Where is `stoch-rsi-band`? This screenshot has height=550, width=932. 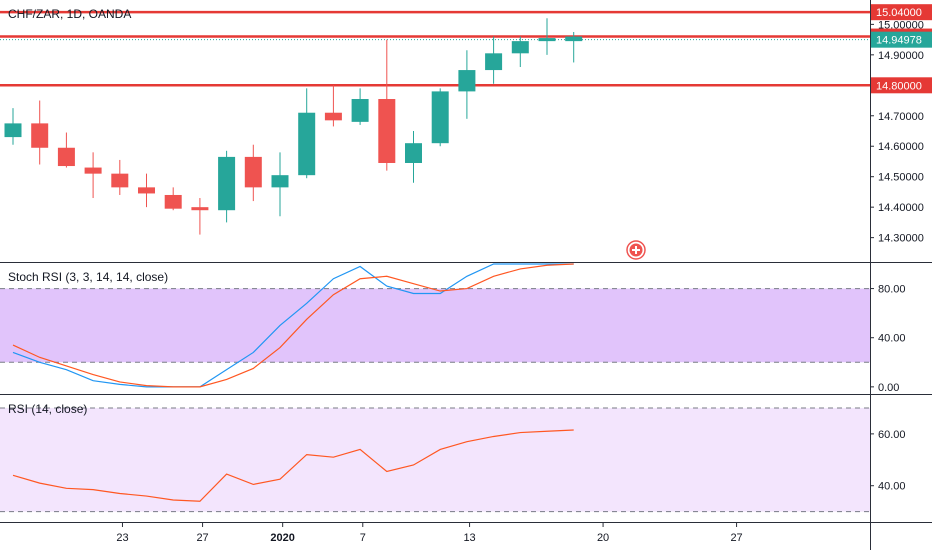
stoch-rsi-band is located at coordinates (435, 325).